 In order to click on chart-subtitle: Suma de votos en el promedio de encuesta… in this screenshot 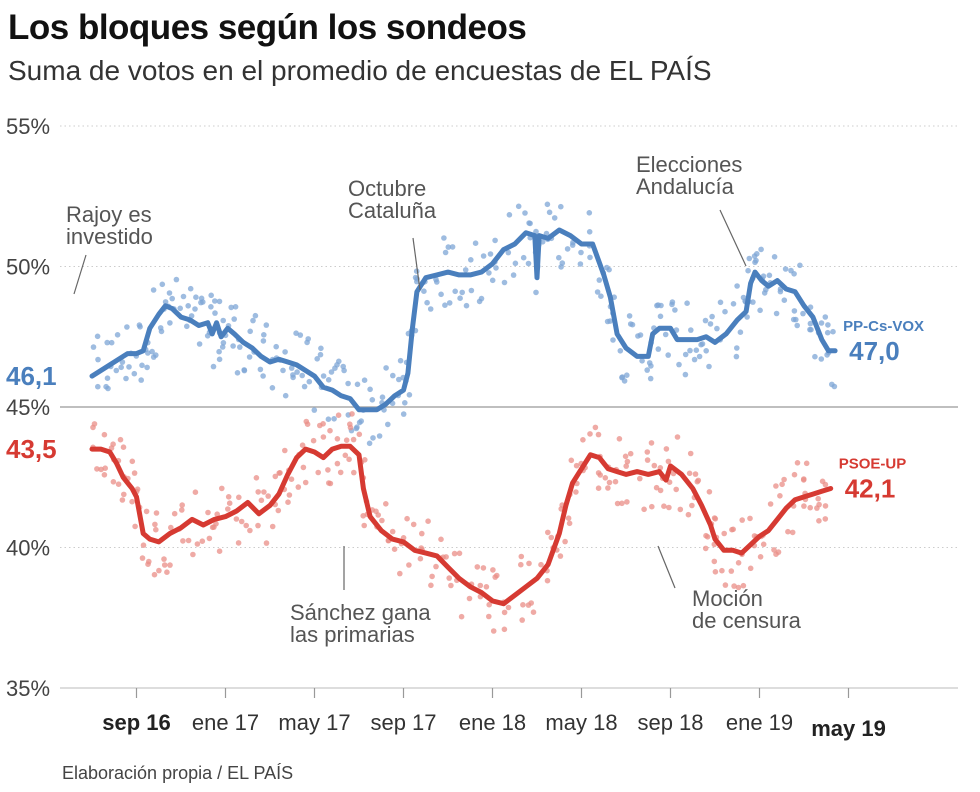, I will do `click(360, 70)`.